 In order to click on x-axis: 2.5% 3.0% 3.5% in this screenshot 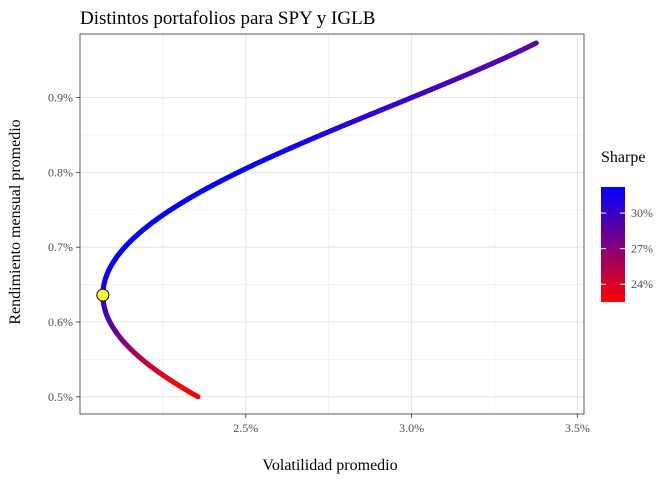, I will do `click(411, 424)`.